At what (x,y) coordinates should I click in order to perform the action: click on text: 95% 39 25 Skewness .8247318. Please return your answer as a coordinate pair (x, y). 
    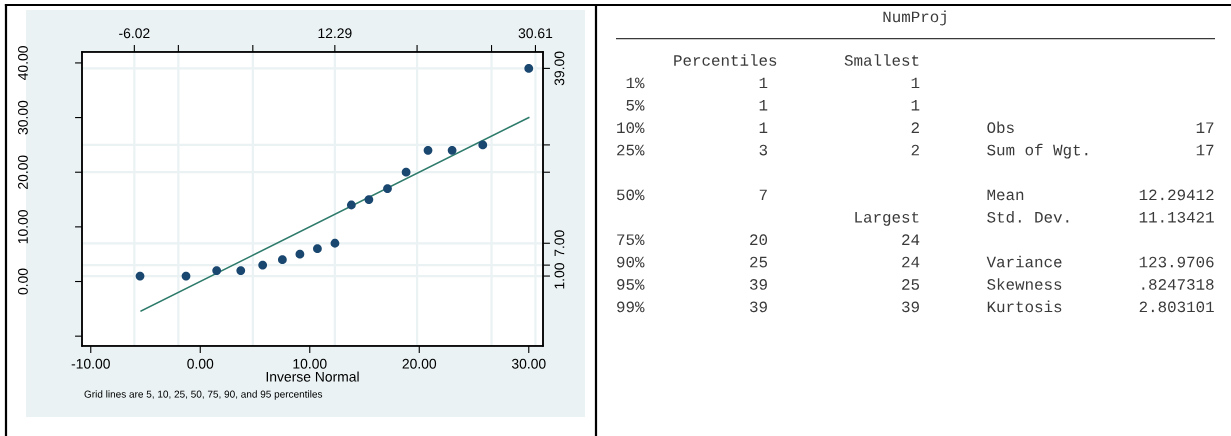
    Looking at the image, I should click on (915, 284).